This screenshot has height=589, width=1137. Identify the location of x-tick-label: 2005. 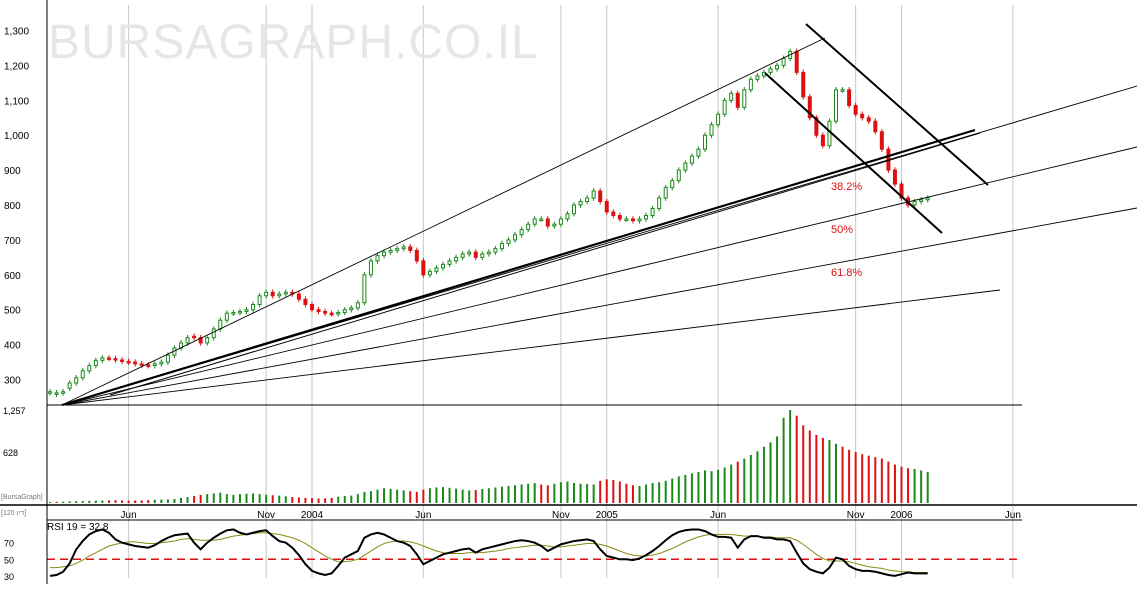
(607, 515).